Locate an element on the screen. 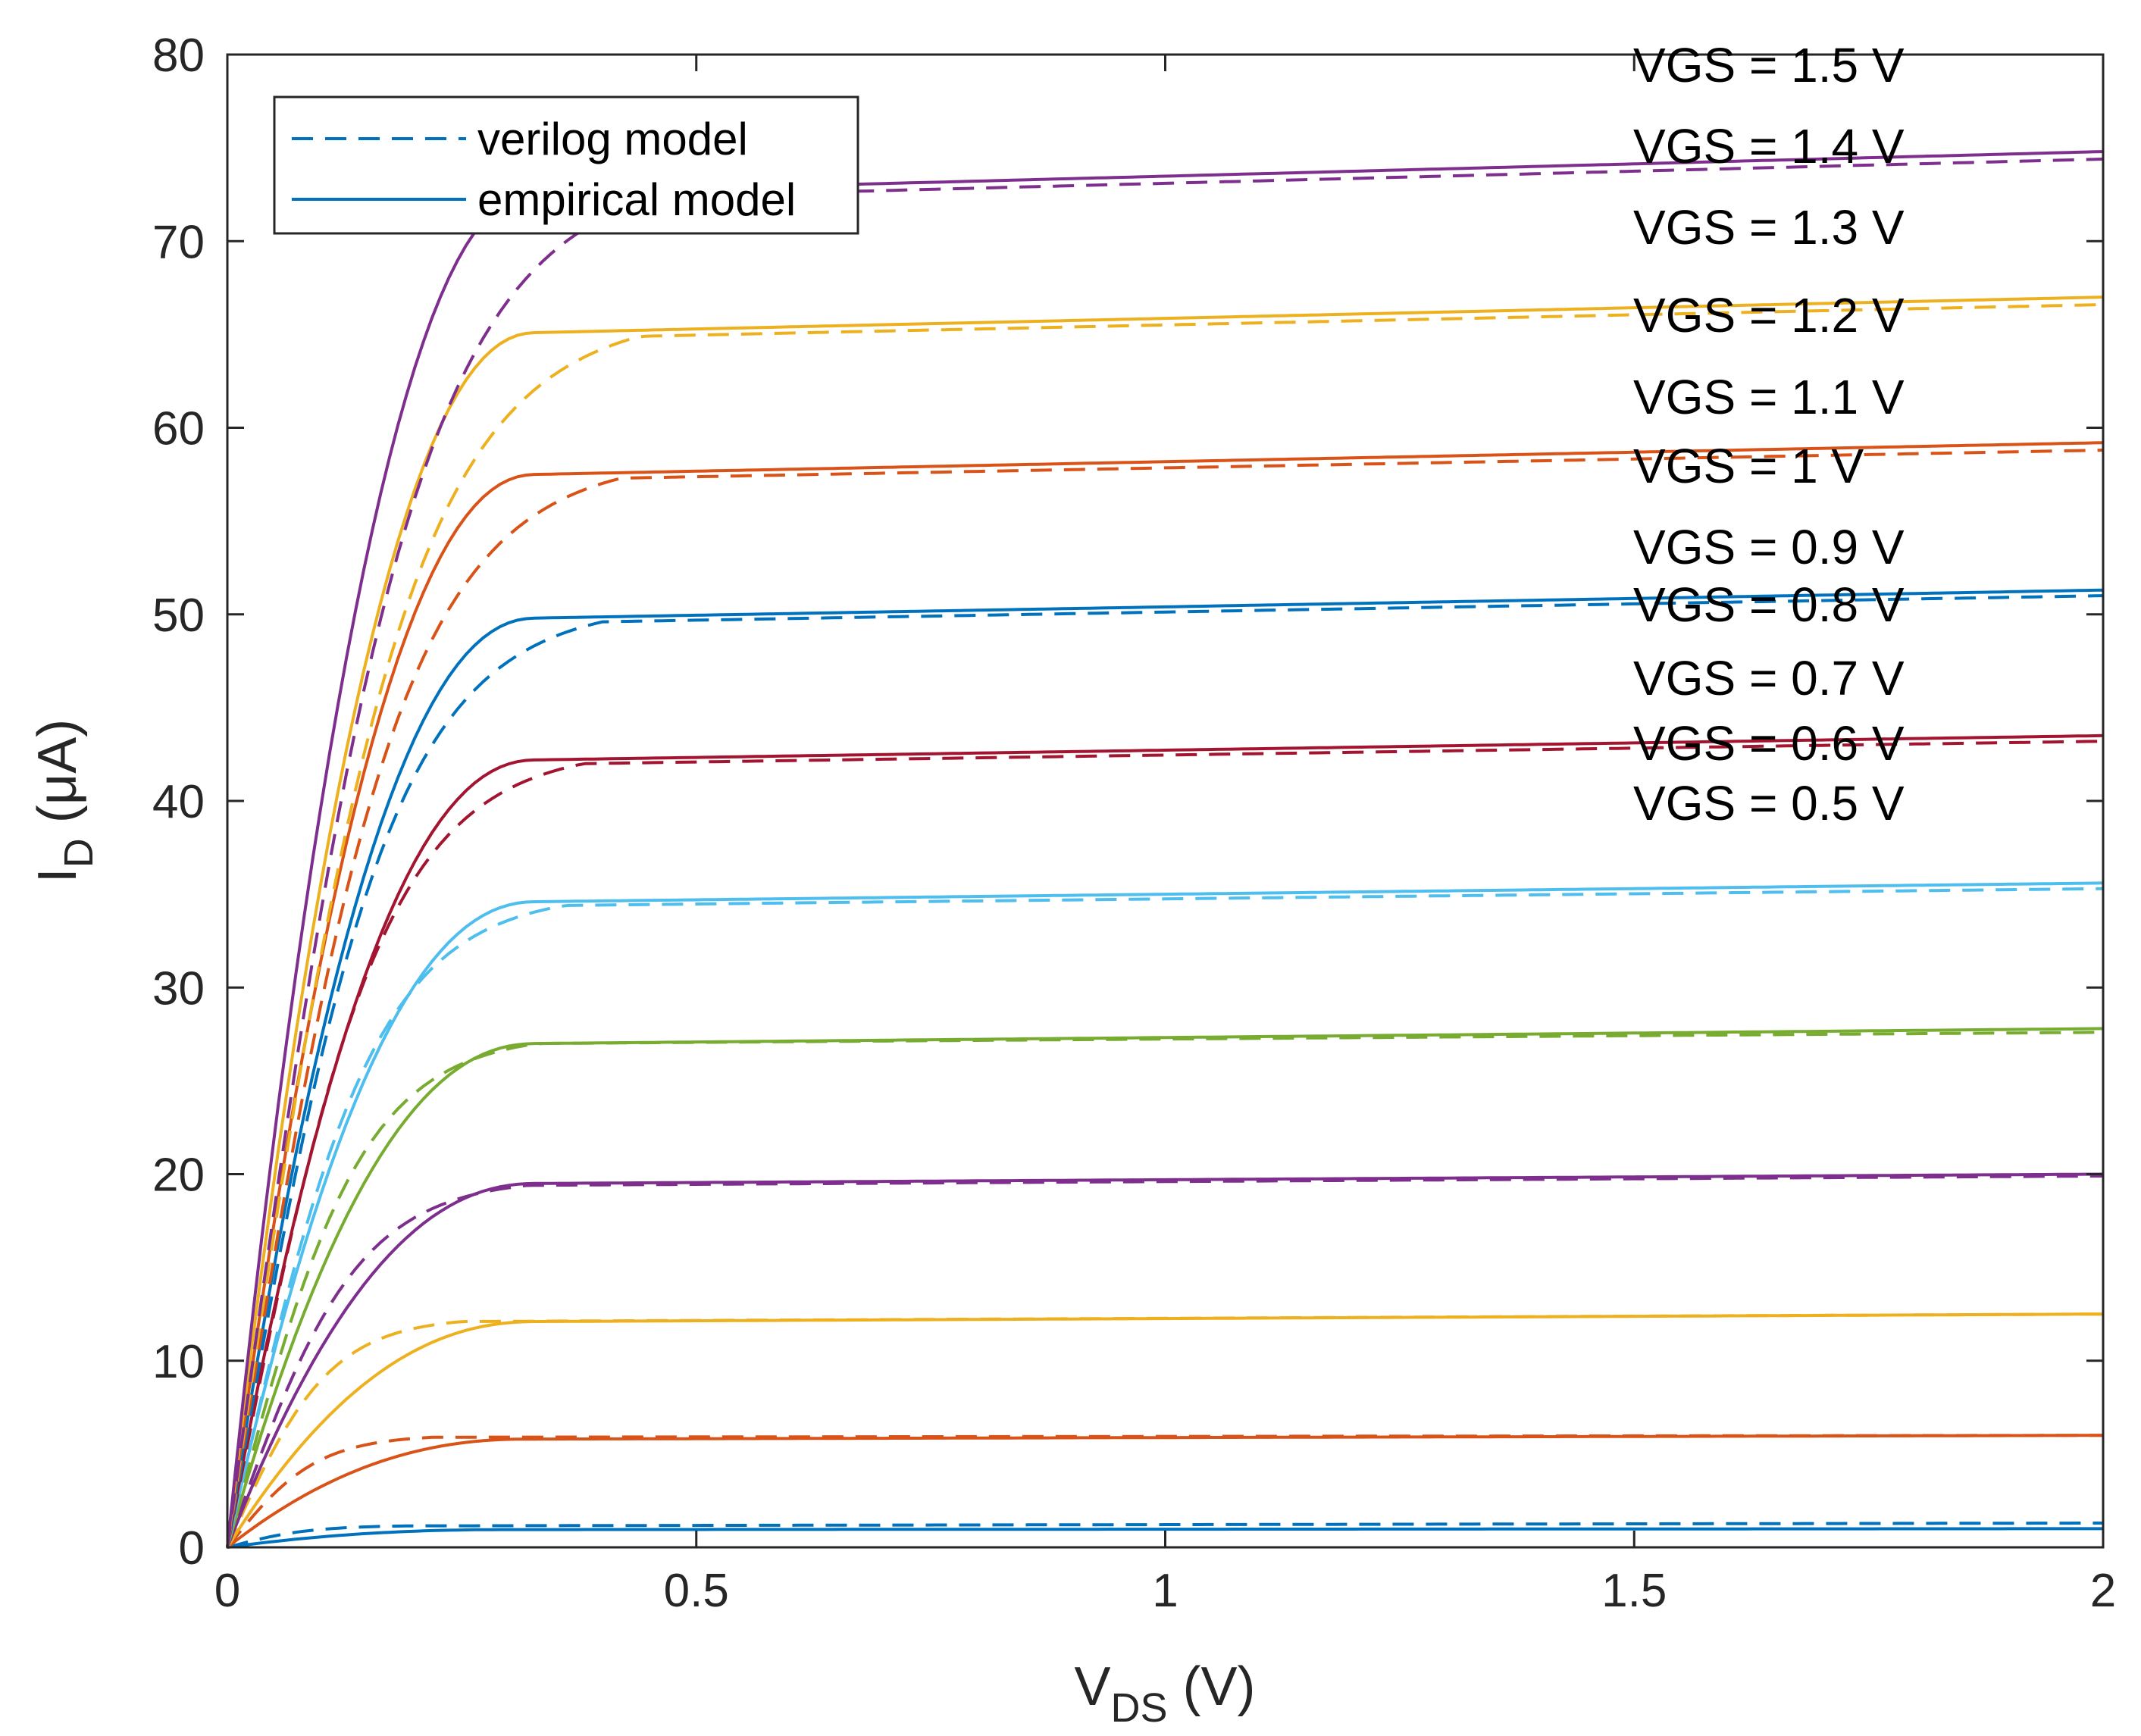  x-tick-label: 0.5 is located at coordinates (696, 1591).